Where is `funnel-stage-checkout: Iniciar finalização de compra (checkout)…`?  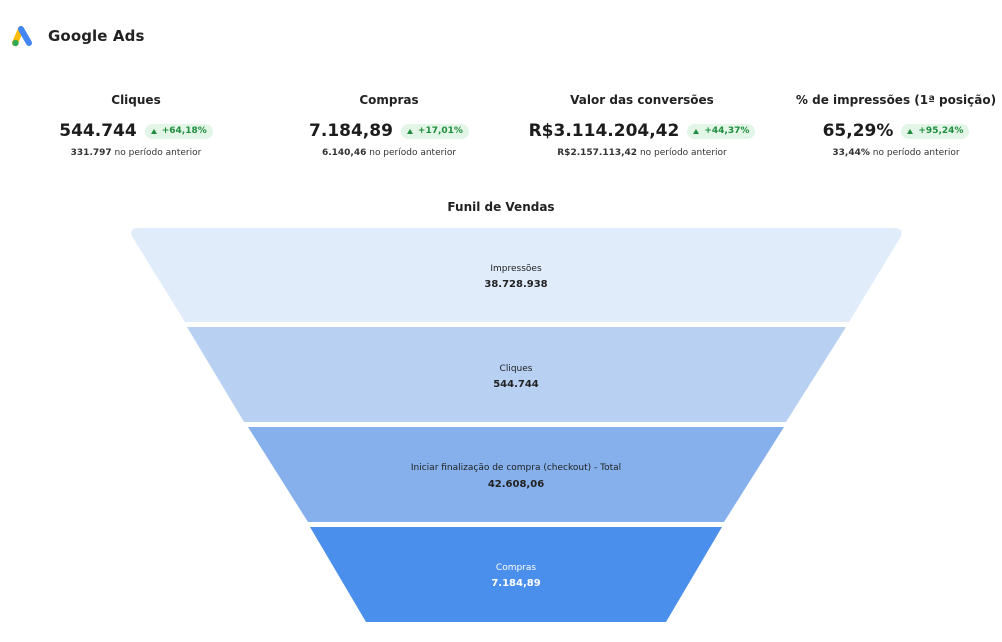
funnel-stage-checkout: Iniciar finalização de compra (checkout)… is located at coordinates (516, 474).